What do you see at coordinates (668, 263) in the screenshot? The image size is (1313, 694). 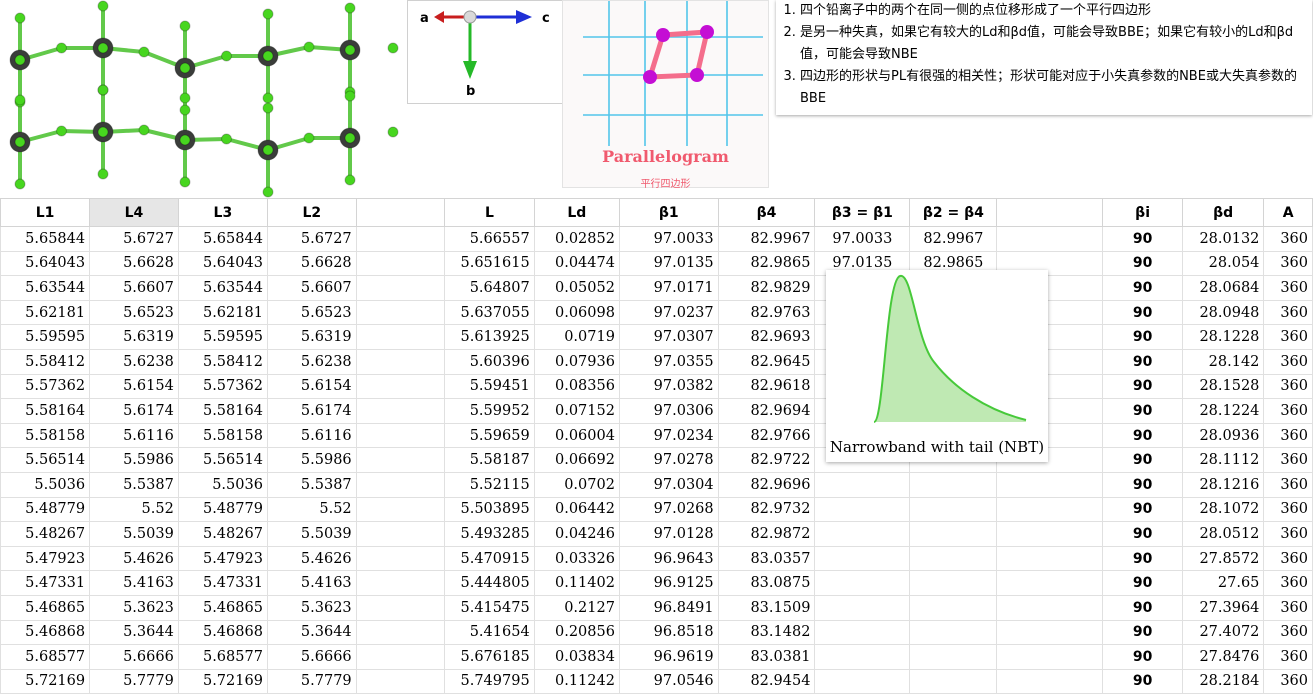 I see `table-cell: 97.0135` at bounding box center [668, 263].